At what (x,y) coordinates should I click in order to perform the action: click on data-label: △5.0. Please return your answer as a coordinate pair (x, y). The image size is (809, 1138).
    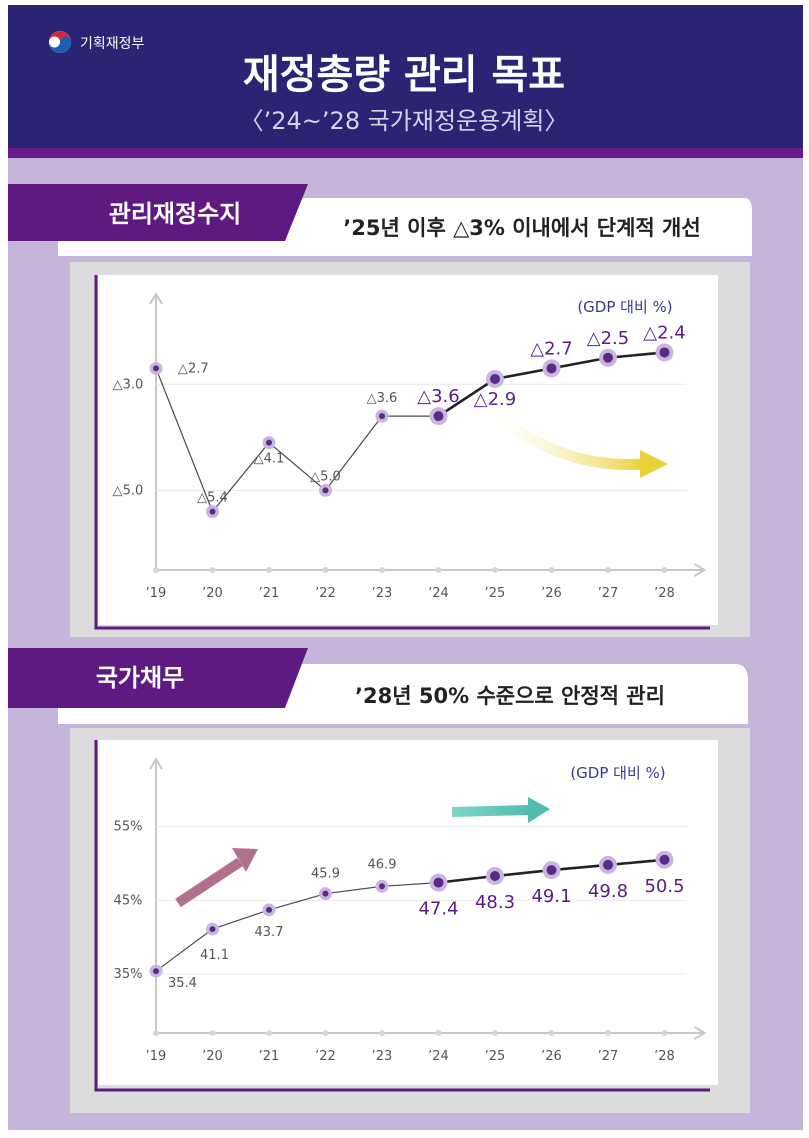
    Looking at the image, I should click on (325, 476).